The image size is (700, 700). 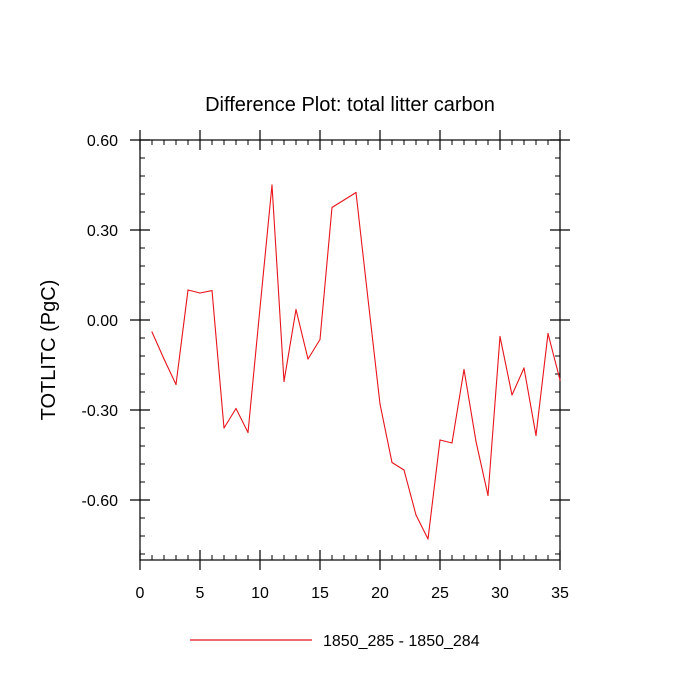 I want to click on y-tick-label: -0.60, so click(x=100, y=501).